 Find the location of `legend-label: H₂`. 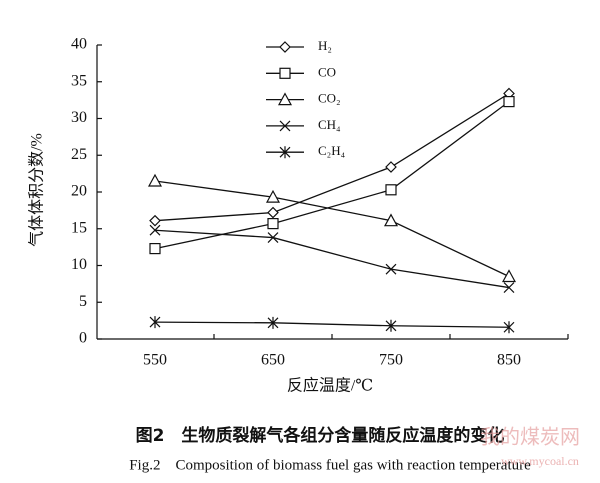

legend-label: H₂ is located at coordinates (325, 45).